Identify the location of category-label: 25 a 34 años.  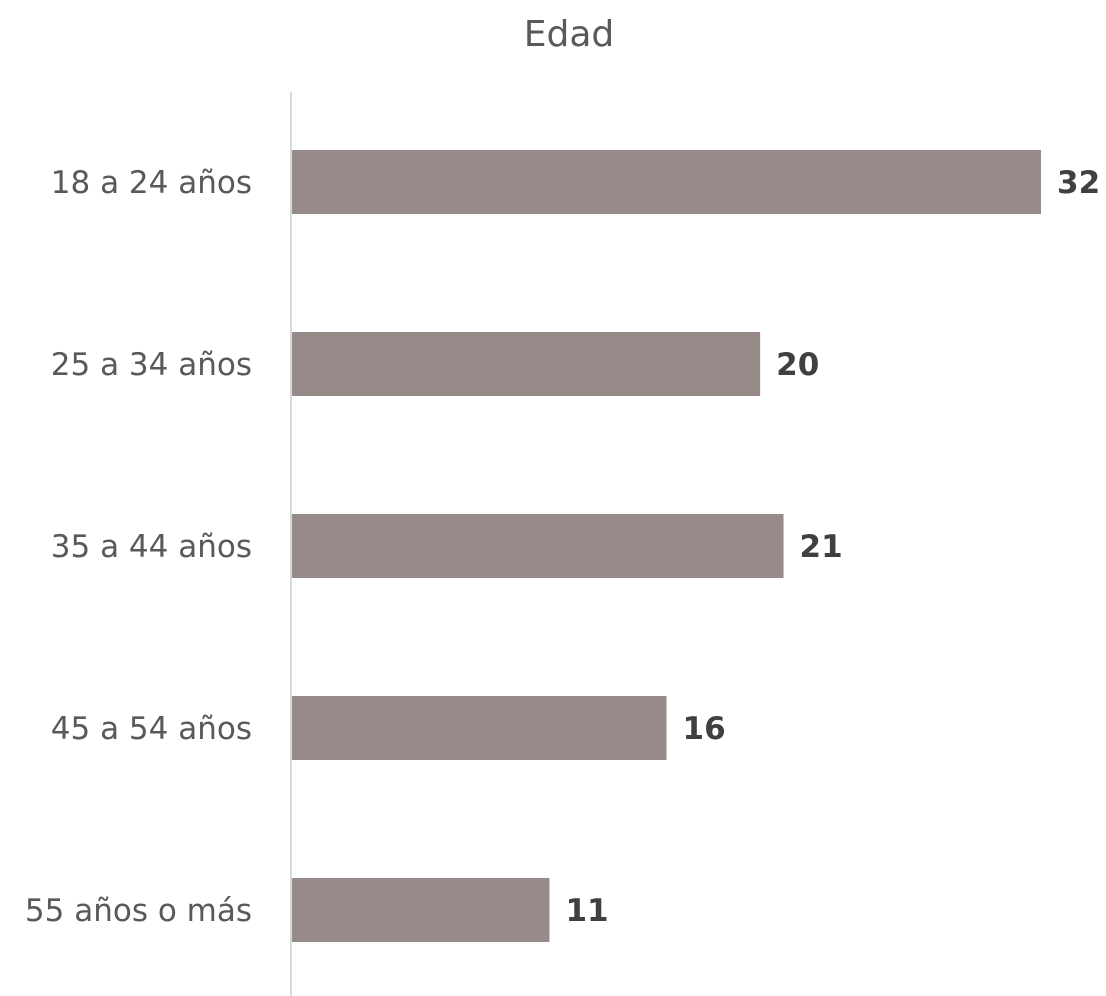
(151, 365).